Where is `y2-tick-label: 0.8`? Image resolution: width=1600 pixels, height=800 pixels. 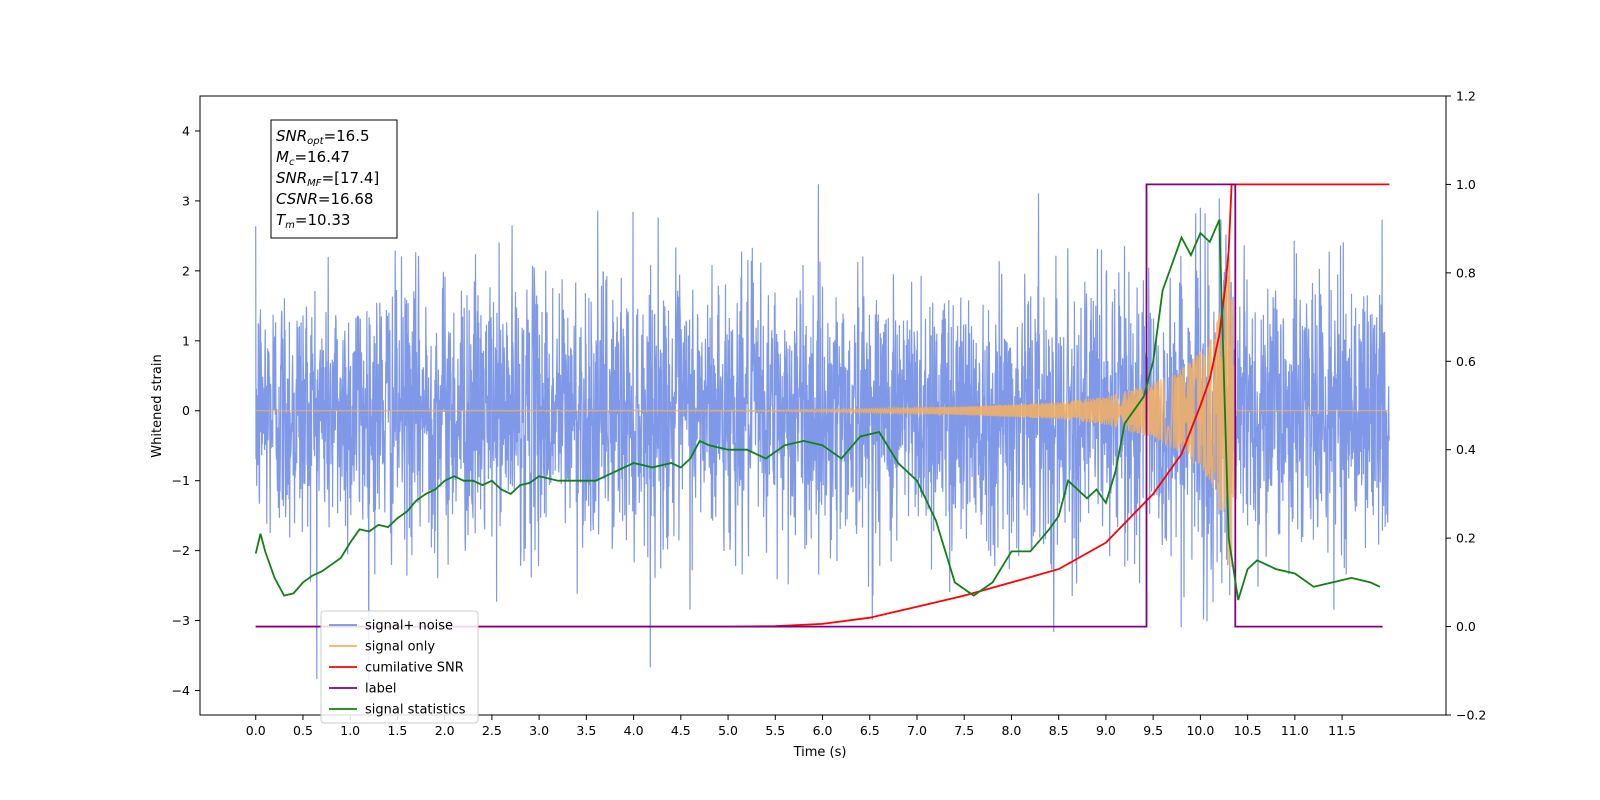
y2-tick-label: 0.8 is located at coordinates (1466, 272).